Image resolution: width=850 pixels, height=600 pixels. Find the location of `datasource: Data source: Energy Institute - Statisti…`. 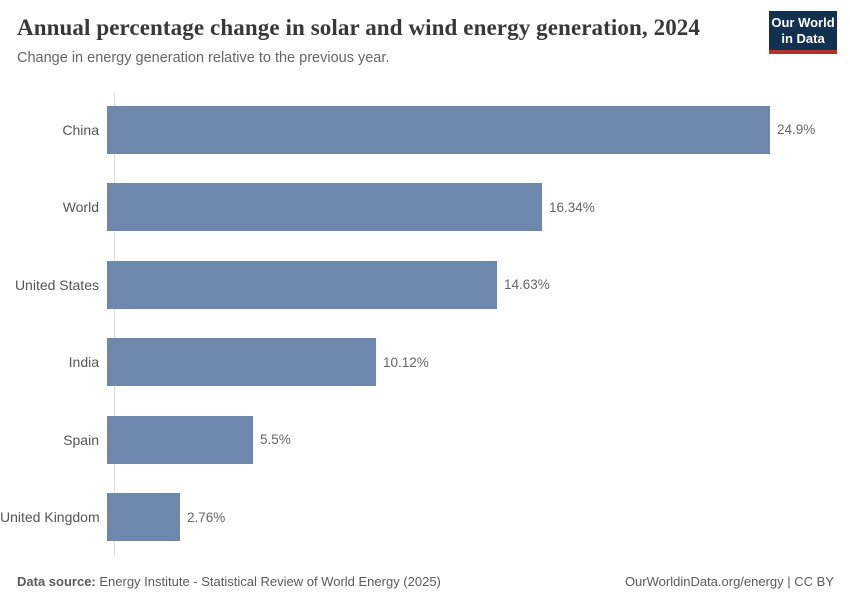

datasource: Data source: Energy Institute - Statisti… is located at coordinates (229, 581).